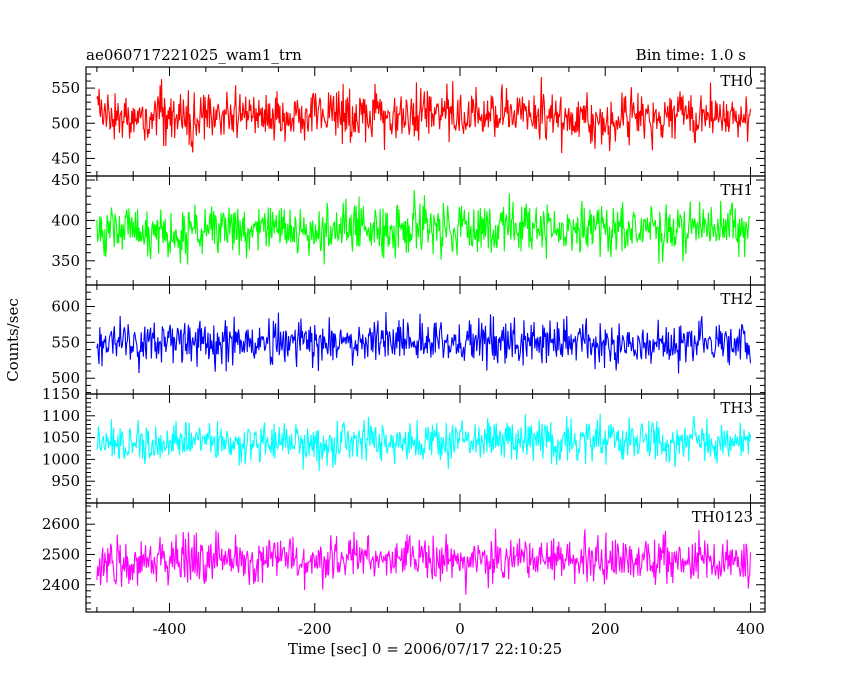  What do you see at coordinates (65, 307) in the screenshot?
I see `y-tick-label: 600` at bounding box center [65, 307].